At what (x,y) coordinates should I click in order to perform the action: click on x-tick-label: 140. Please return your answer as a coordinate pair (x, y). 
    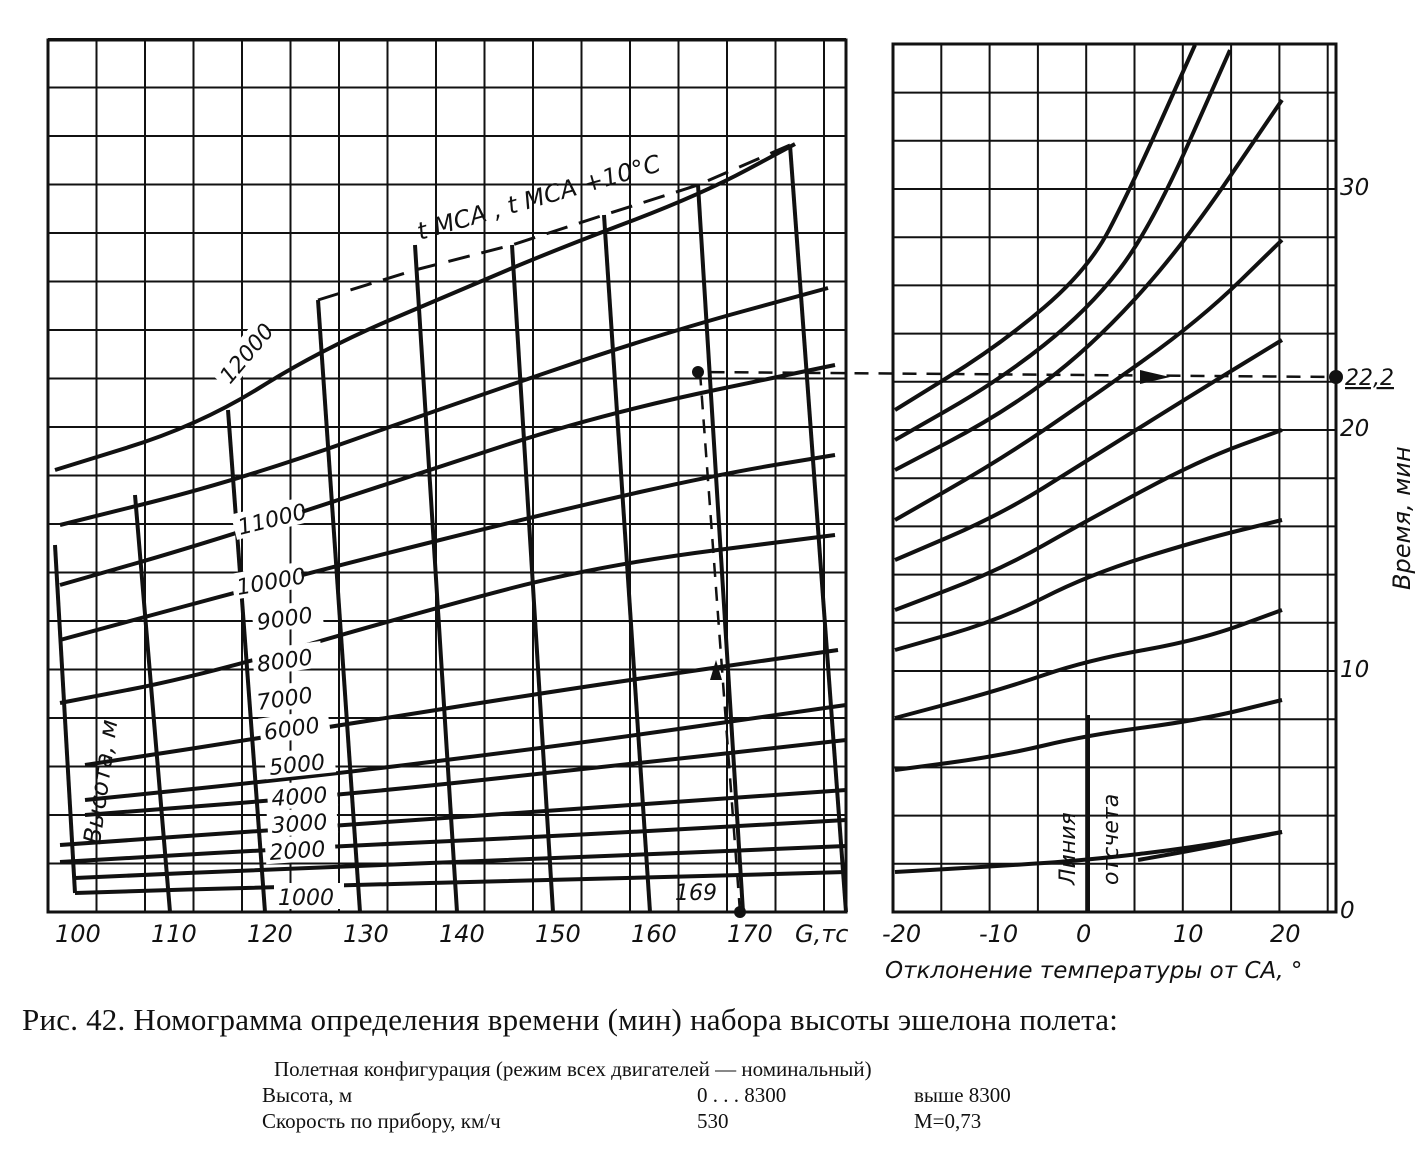
    Looking at the image, I should click on (462, 934).